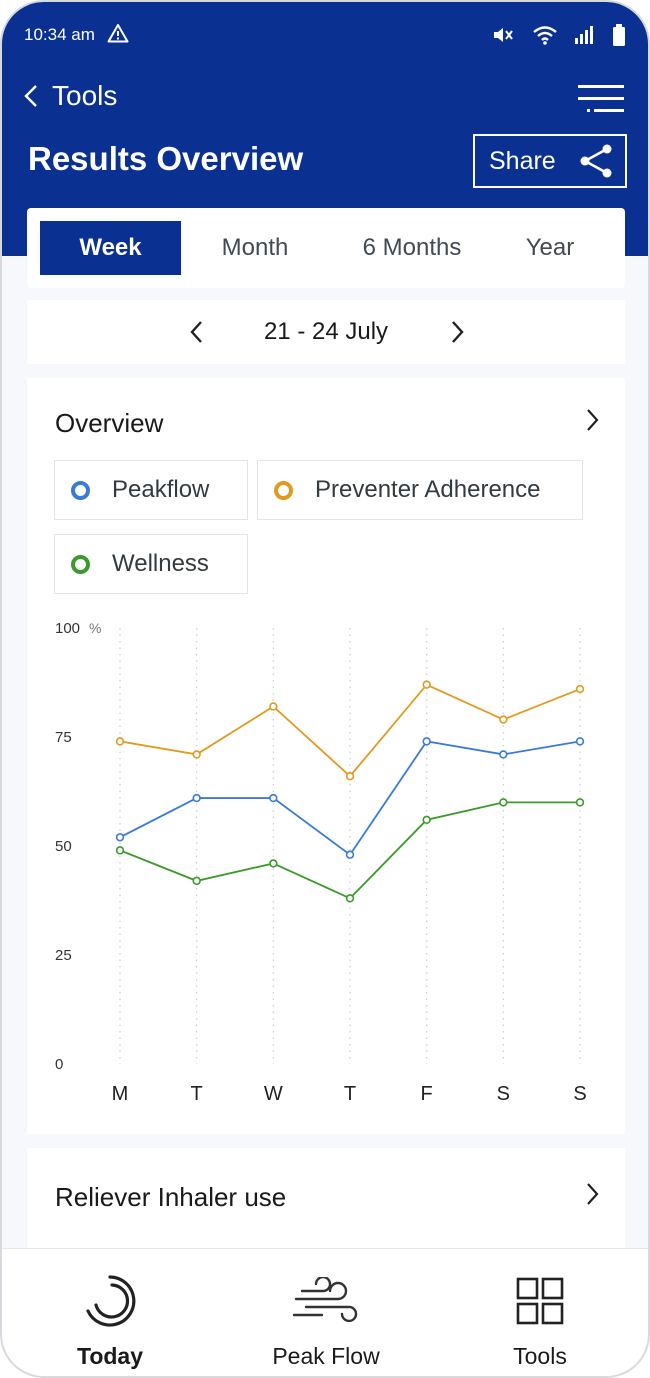 The width and height of the screenshot is (650, 1378). Describe the element at coordinates (110, 1301) in the screenshot. I see `today-icon` at that location.